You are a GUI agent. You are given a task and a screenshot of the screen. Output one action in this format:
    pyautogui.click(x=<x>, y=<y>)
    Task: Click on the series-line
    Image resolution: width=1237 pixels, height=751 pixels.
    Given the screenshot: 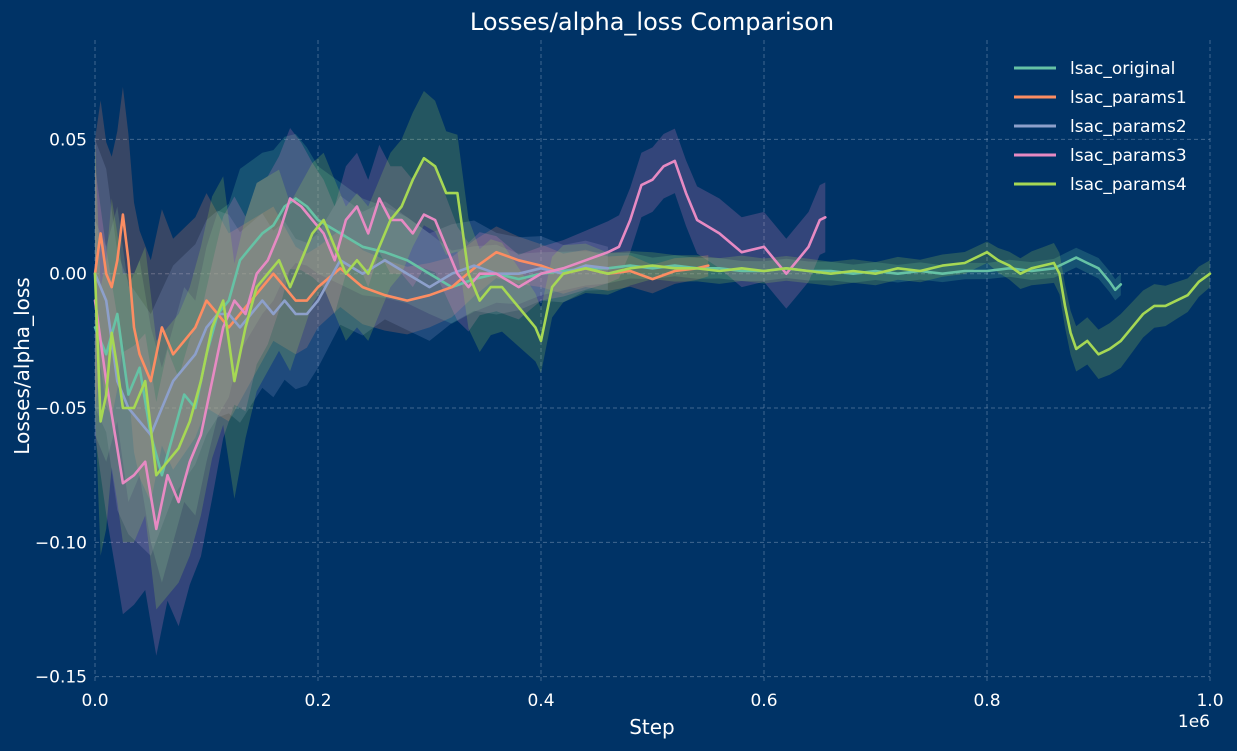 What is the action you would take?
    pyautogui.click(x=351, y=348)
    